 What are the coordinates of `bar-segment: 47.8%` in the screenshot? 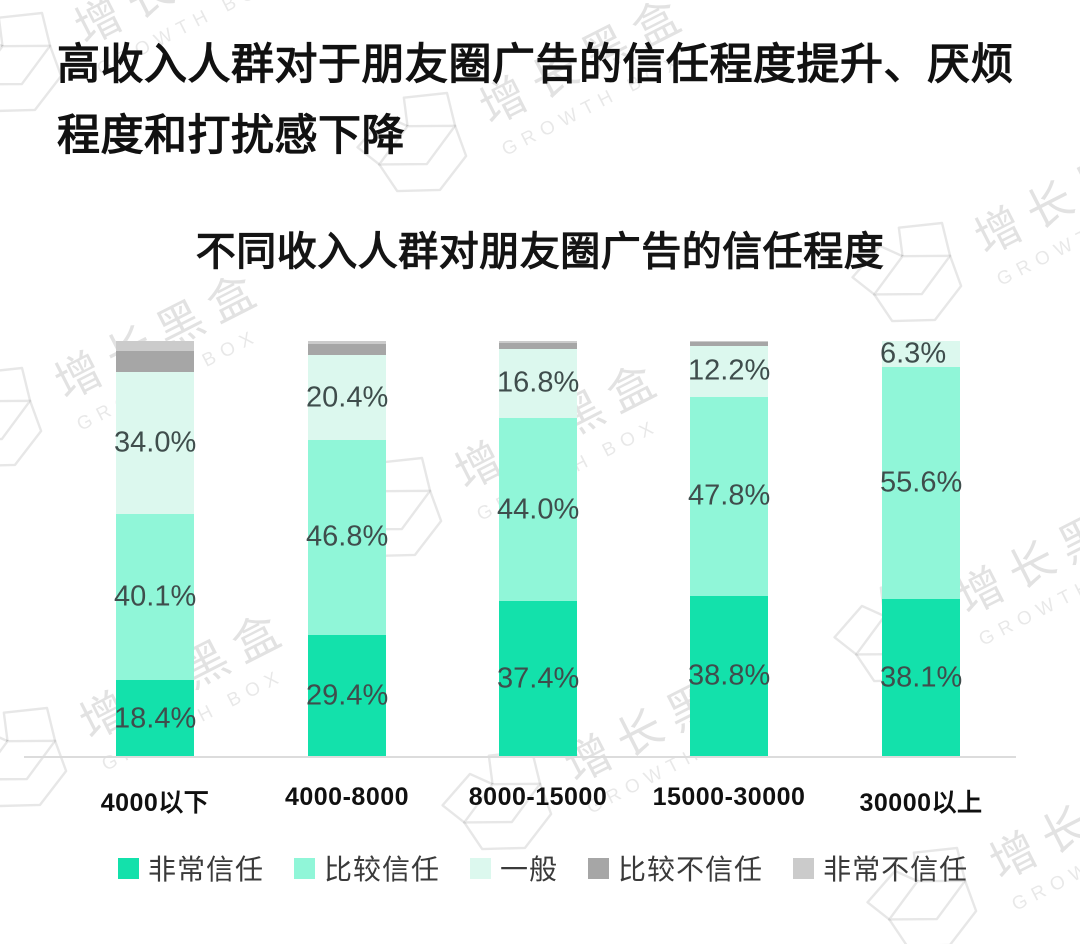 It's located at (729, 496).